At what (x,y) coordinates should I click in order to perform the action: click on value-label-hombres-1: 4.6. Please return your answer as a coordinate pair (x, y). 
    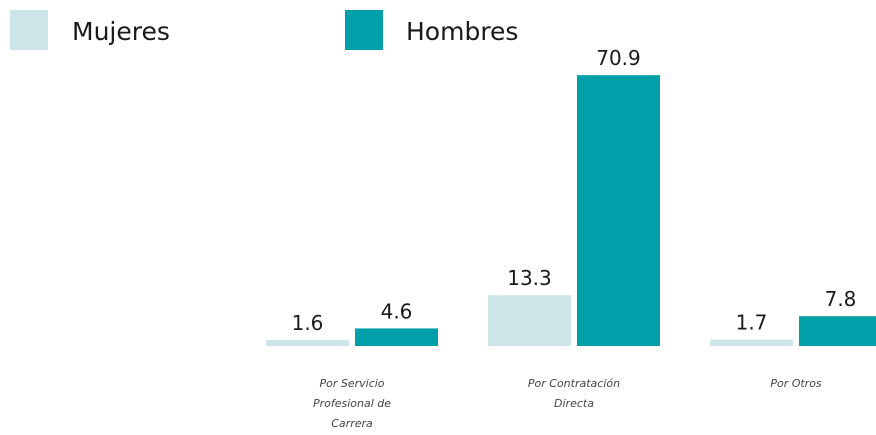
    Looking at the image, I should click on (397, 311).